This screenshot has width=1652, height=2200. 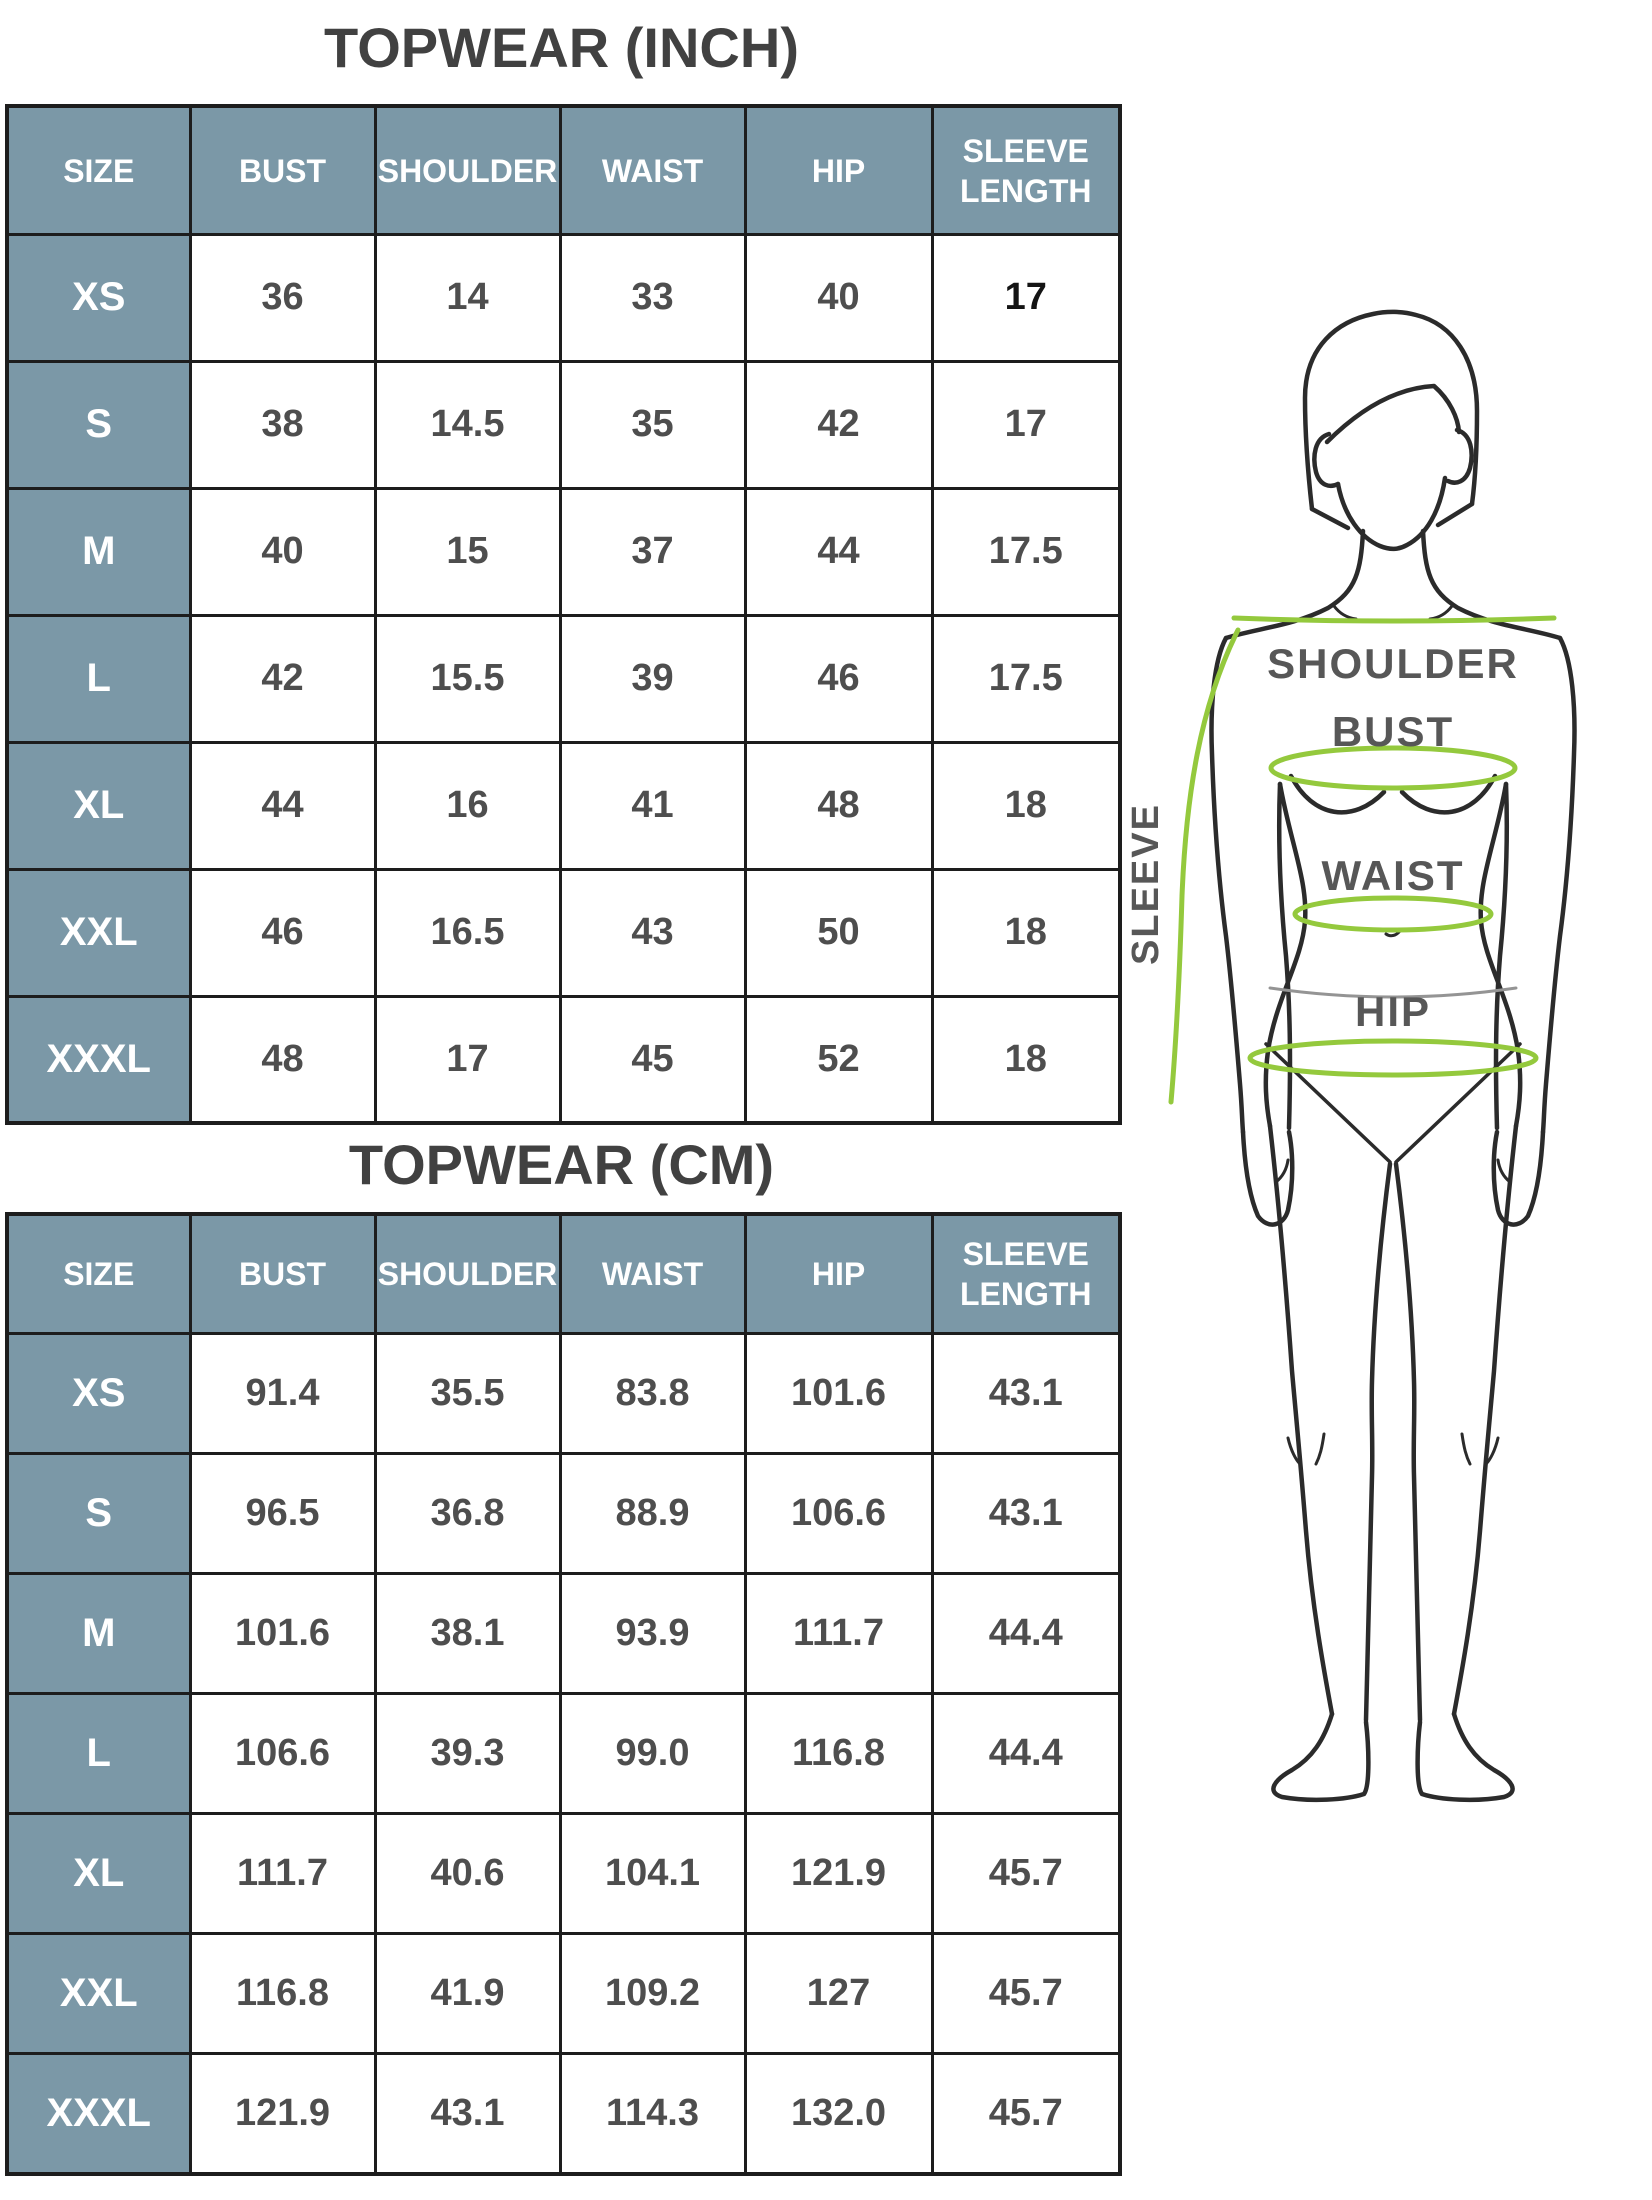 I want to click on table-row: XL 44 16 41 48 18, so click(x=563, y=805).